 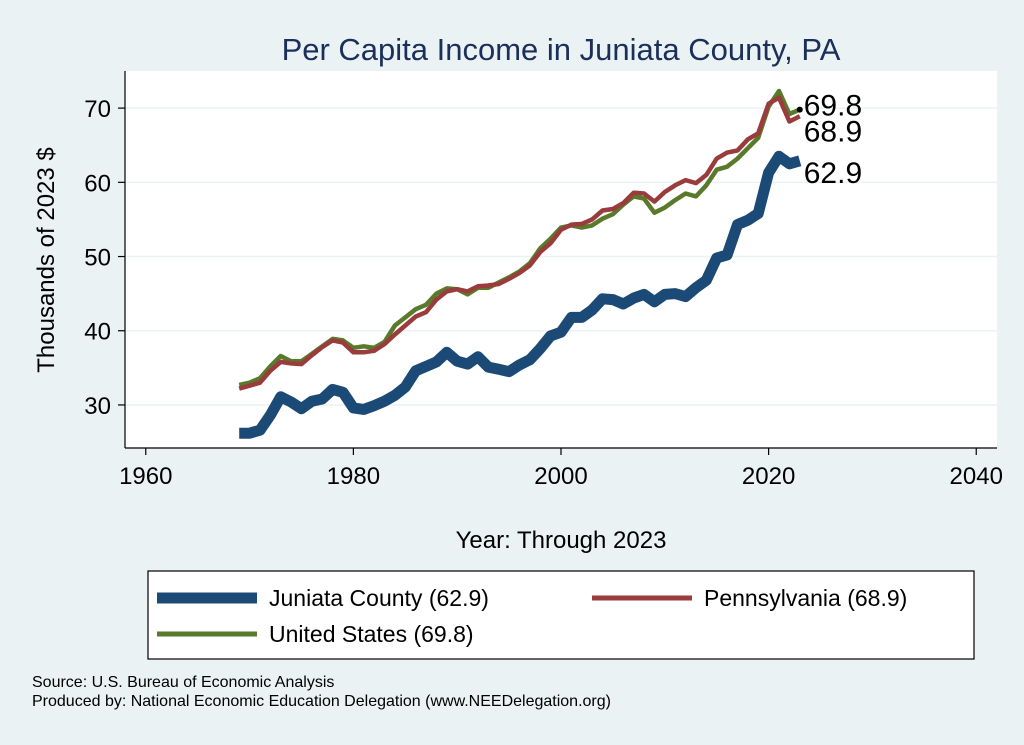 I want to click on x-ticks: 1960 1980 2000 2020 2040, so click(x=561, y=469).